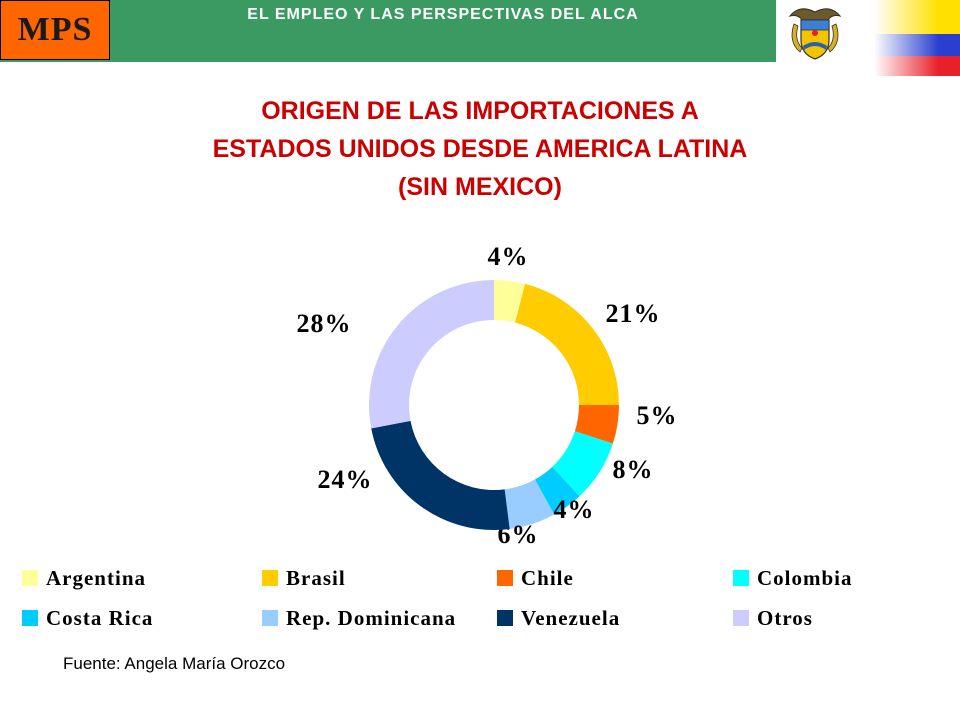 The width and height of the screenshot is (960, 720). I want to click on donut-slice-otros, so click(431, 354).